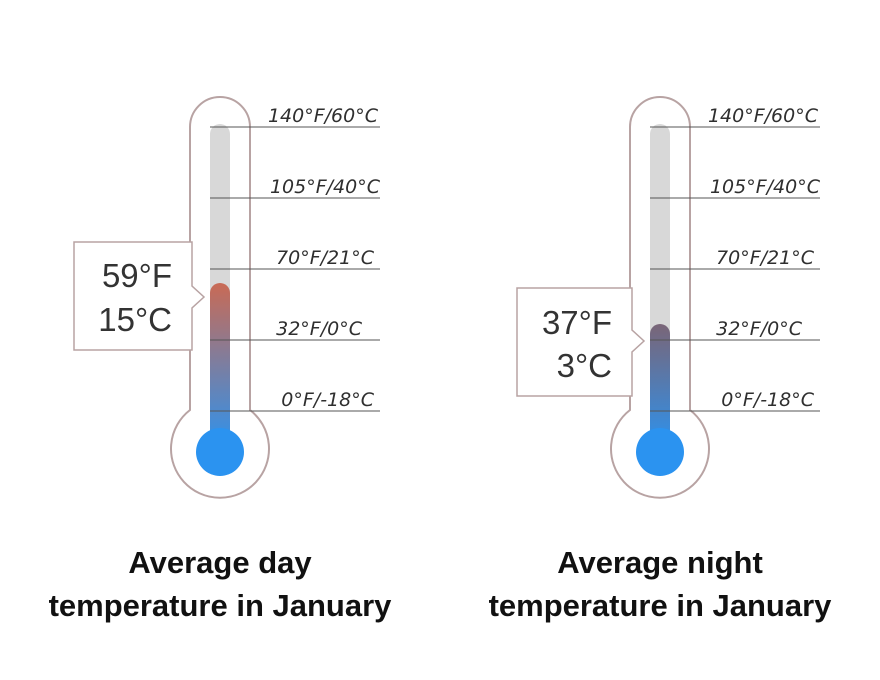  What do you see at coordinates (767, 400) in the screenshot?
I see `night-tick-label-0: 0°F/-18°C` at bounding box center [767, 400].